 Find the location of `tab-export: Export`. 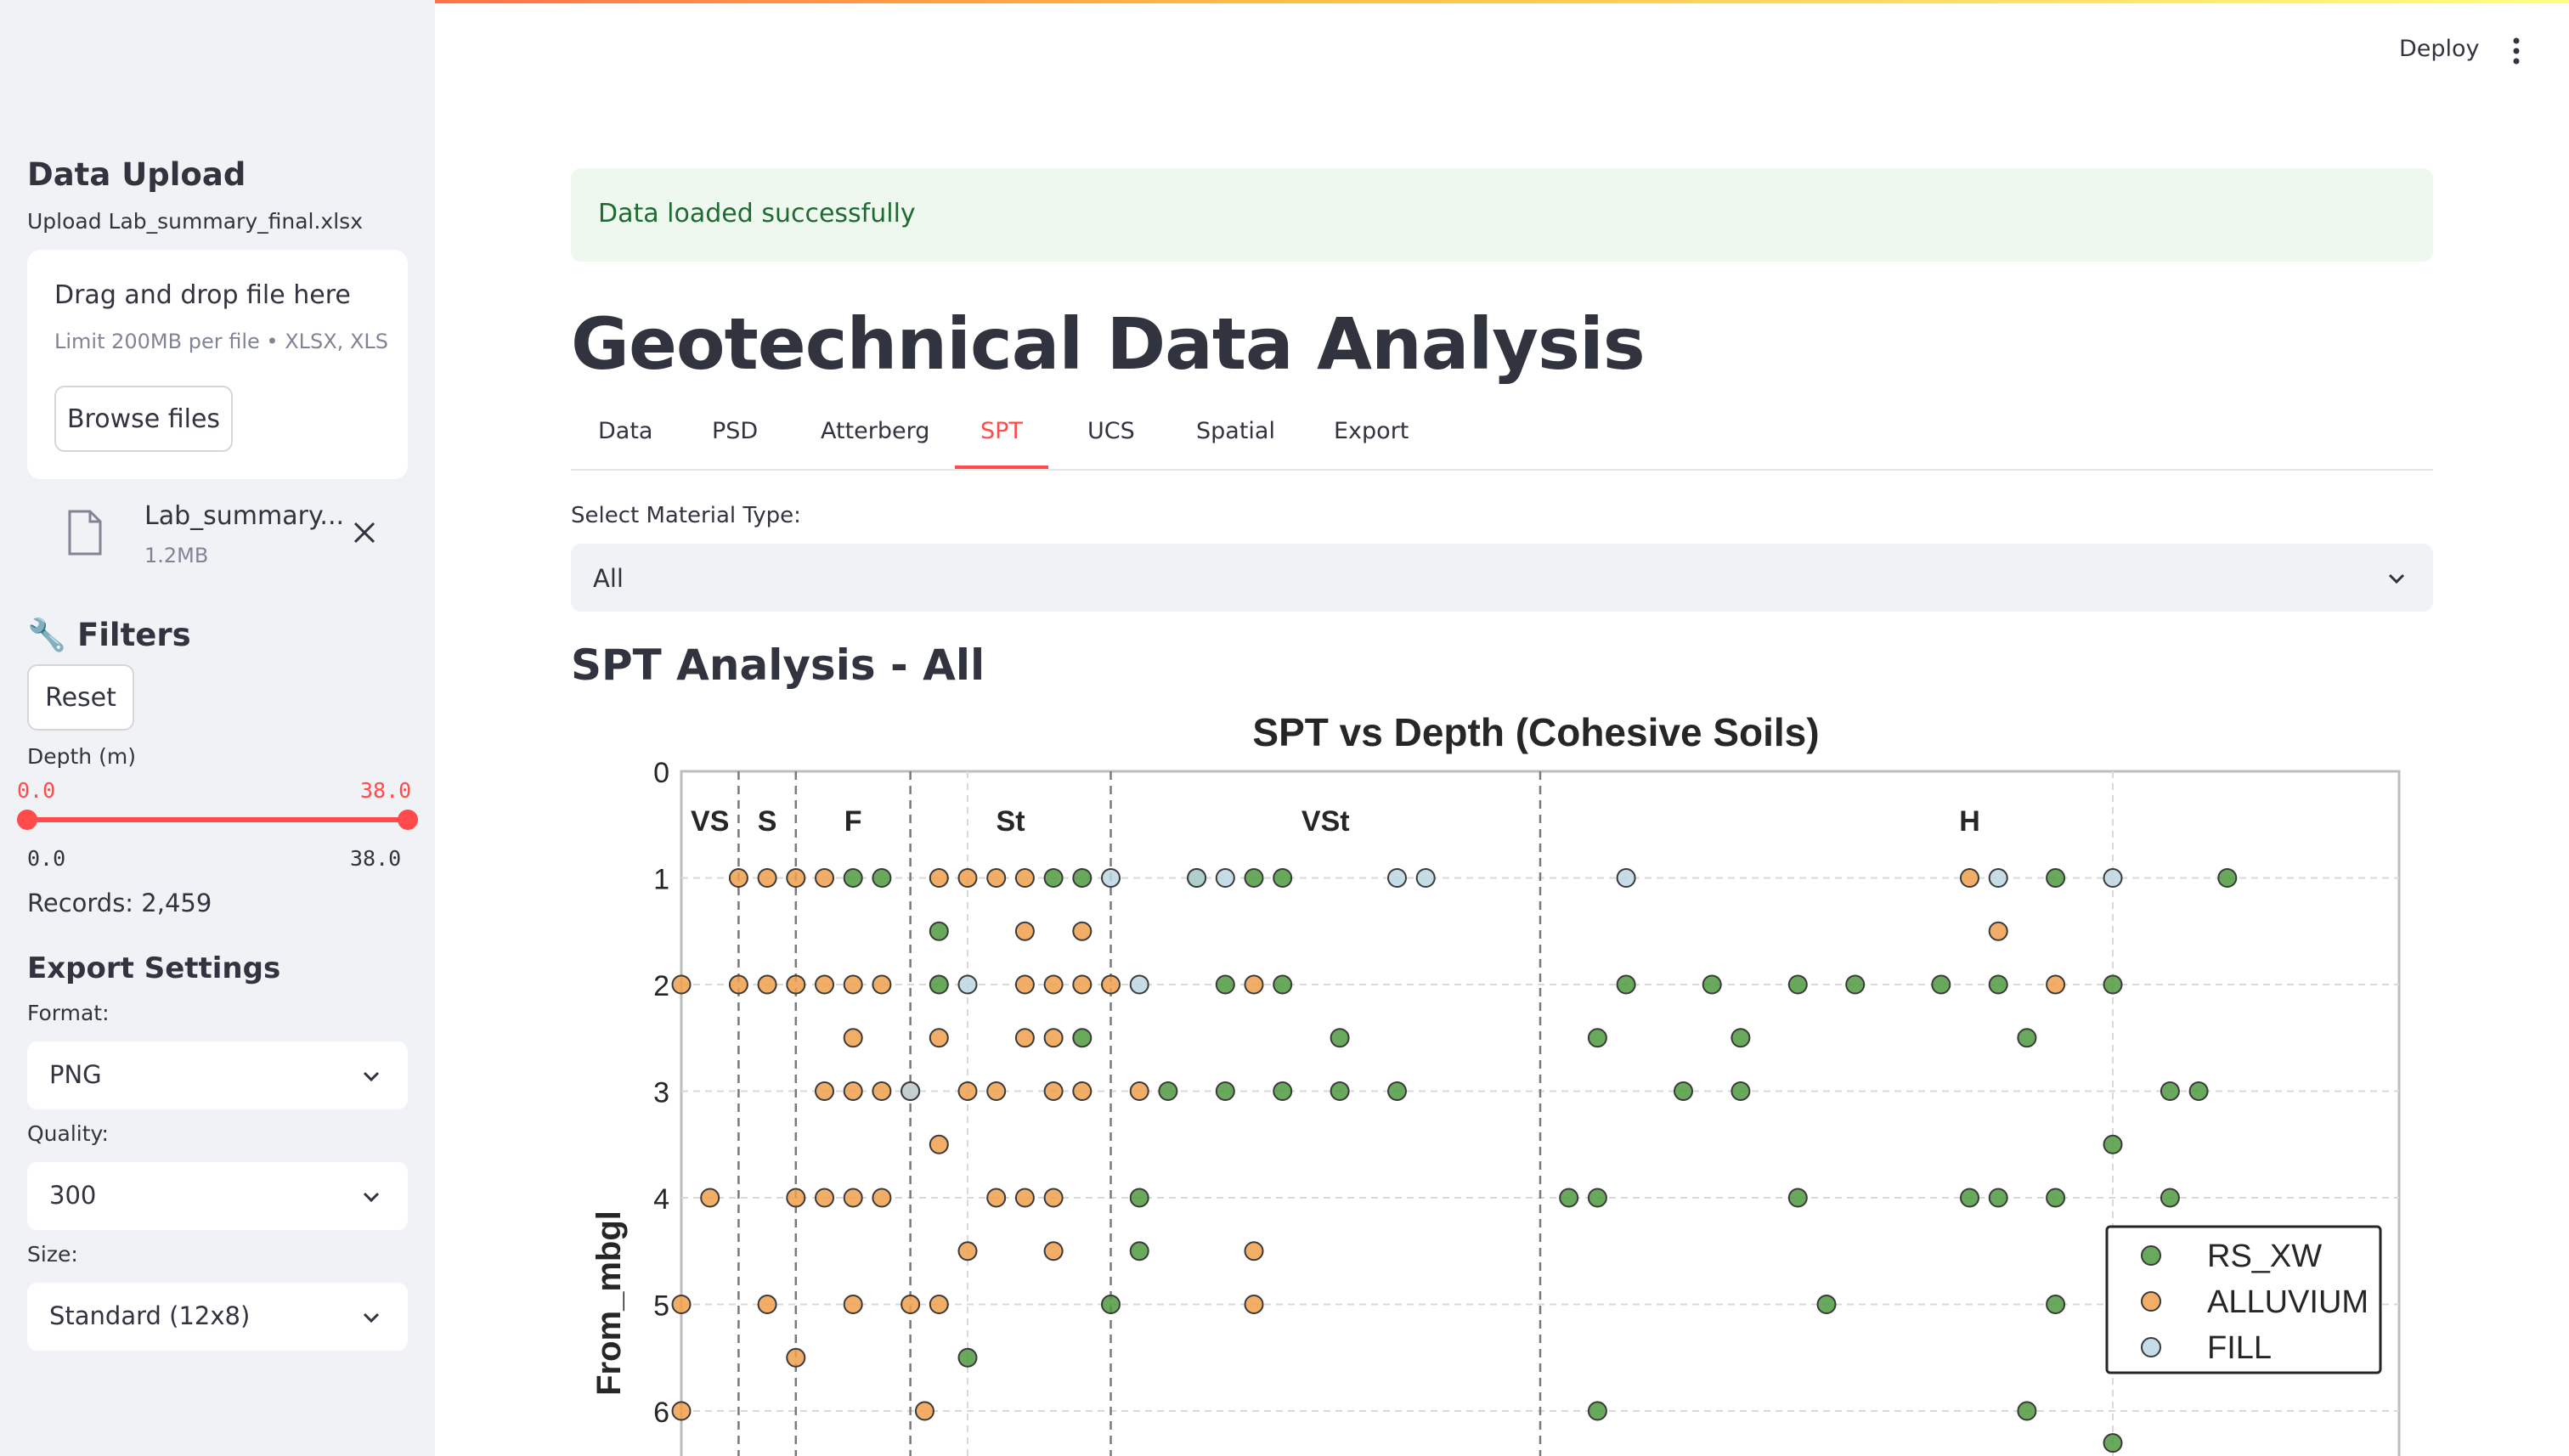

tab-export: Export is located at coordinates (1372, 431).